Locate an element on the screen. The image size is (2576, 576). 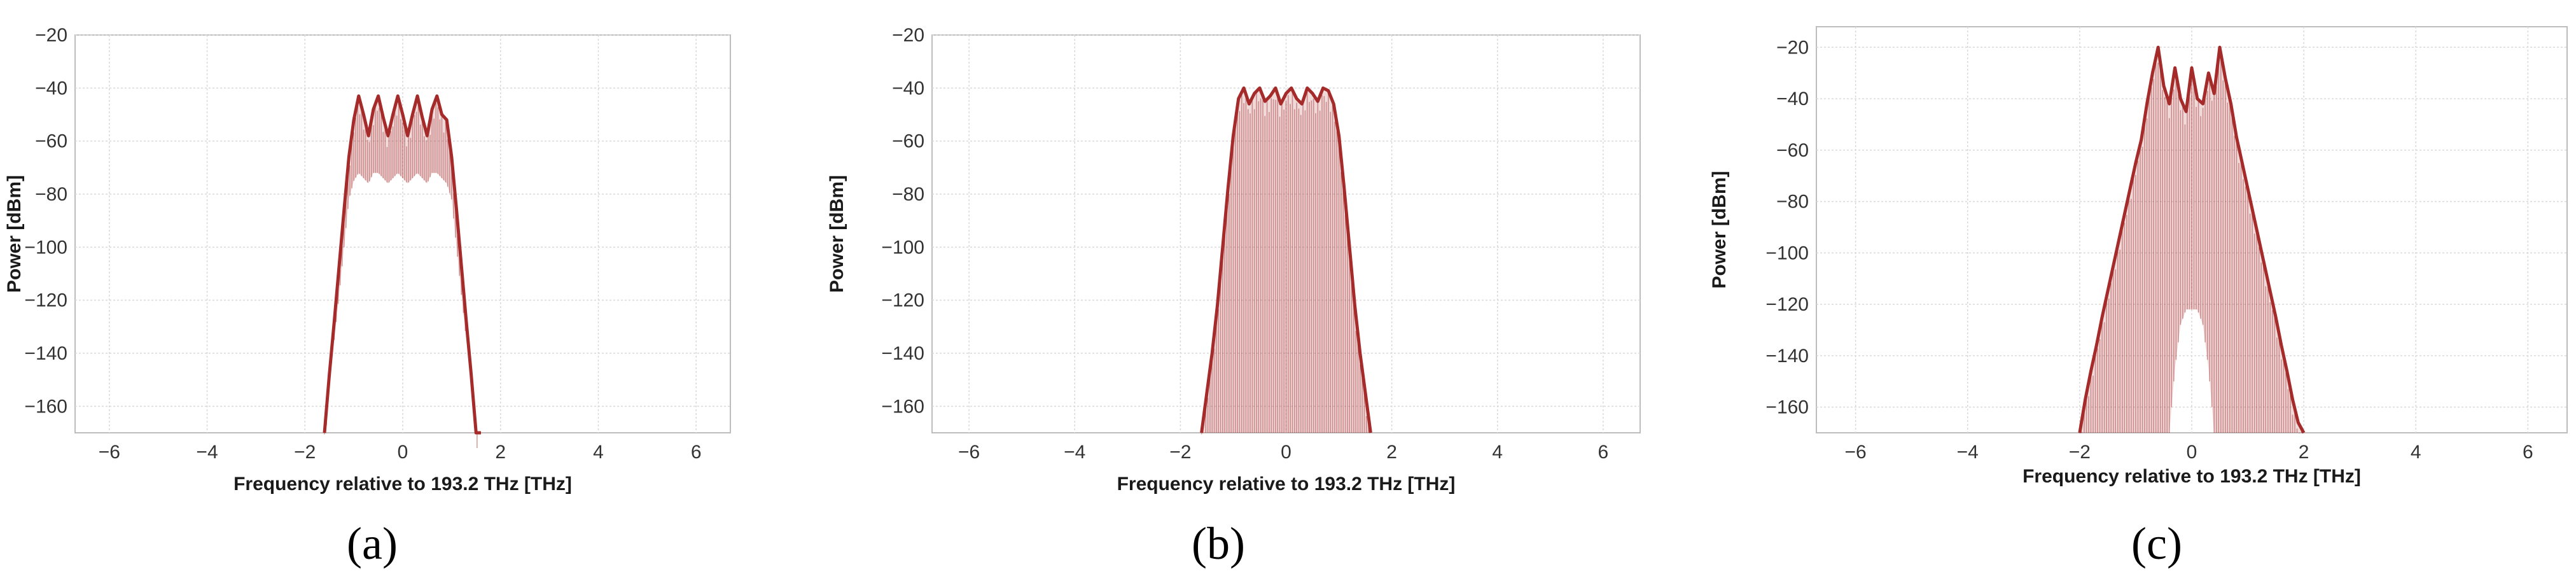
panel-label: (b) is located at coordinates (1218, 543).